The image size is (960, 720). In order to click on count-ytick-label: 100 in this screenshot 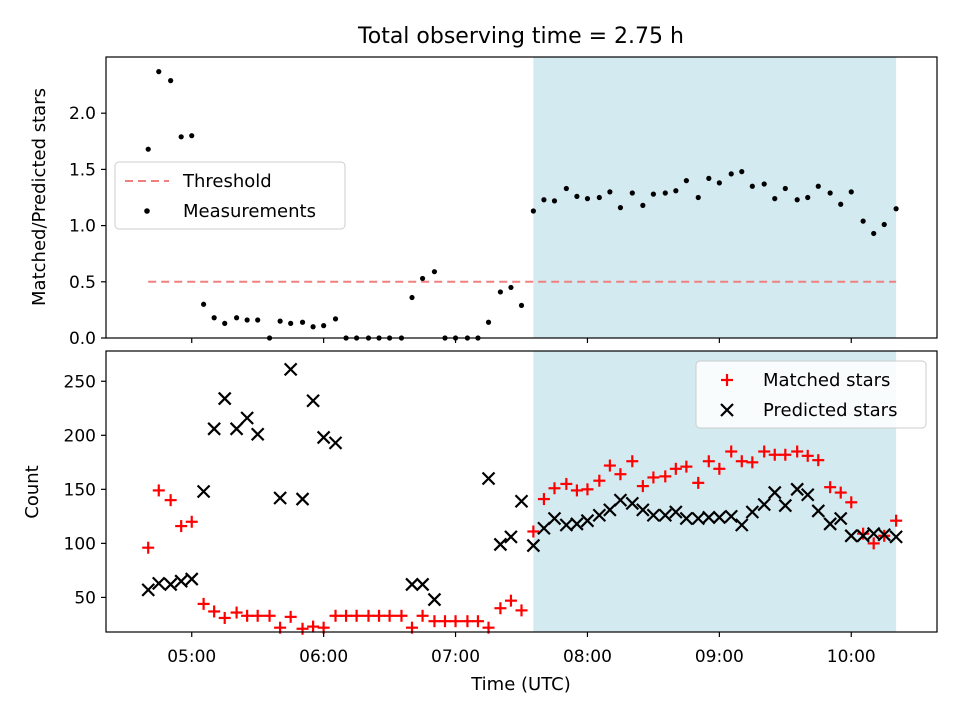, I will do `click(80, 544)`.